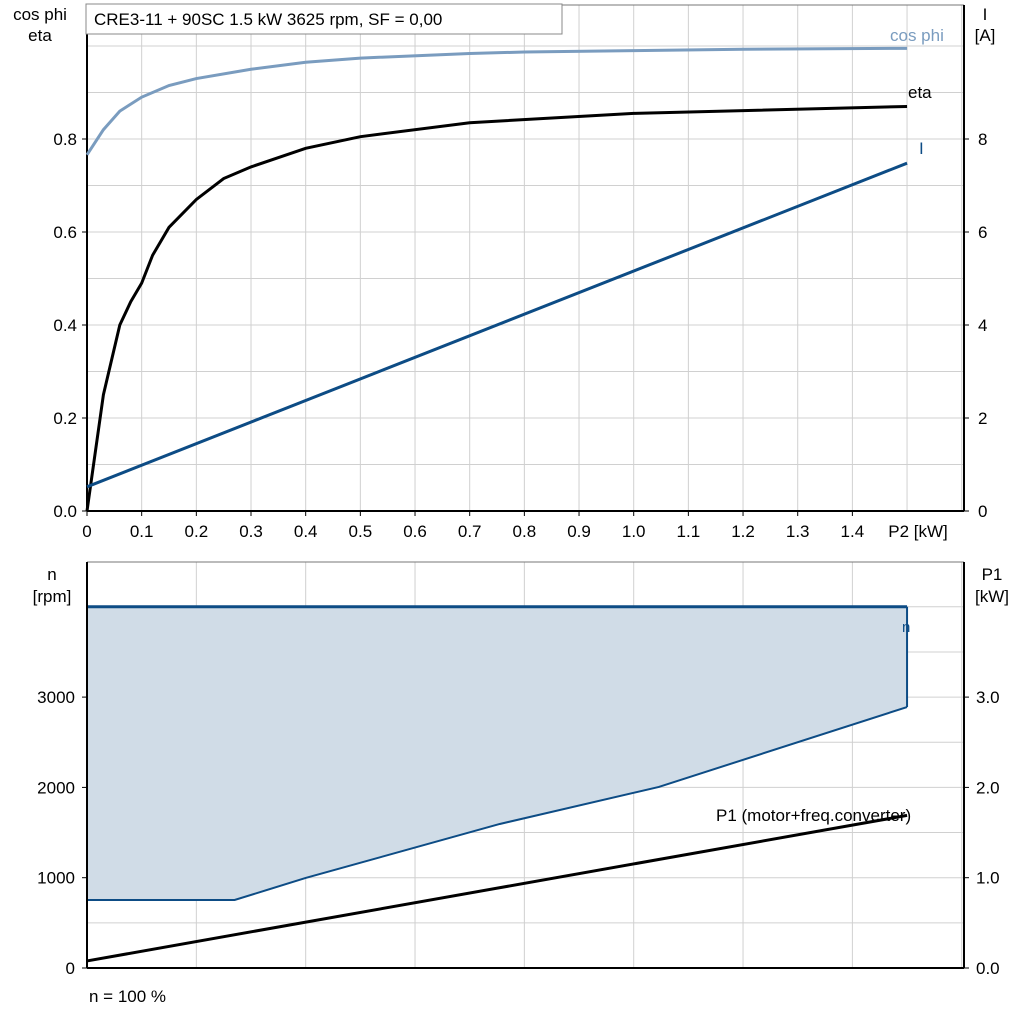  Describe the element at coordinates (743, 531) in the screenshot. I see `x-tick-label: 1.2` at that location.